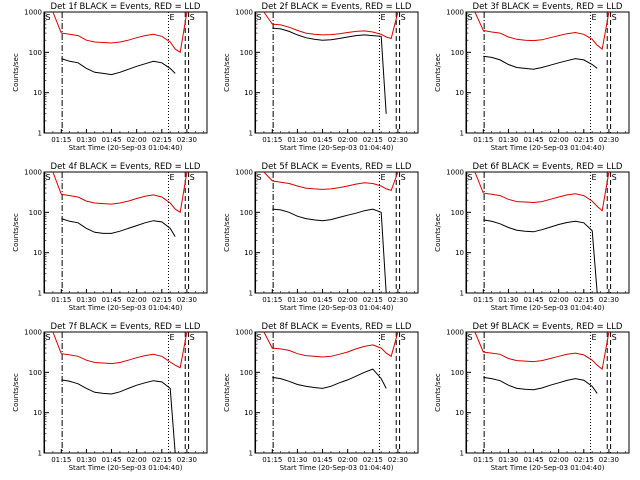  I want to click on panel-title: Det 1f BLACK = Events, RED = LLD, so click(126, 7).